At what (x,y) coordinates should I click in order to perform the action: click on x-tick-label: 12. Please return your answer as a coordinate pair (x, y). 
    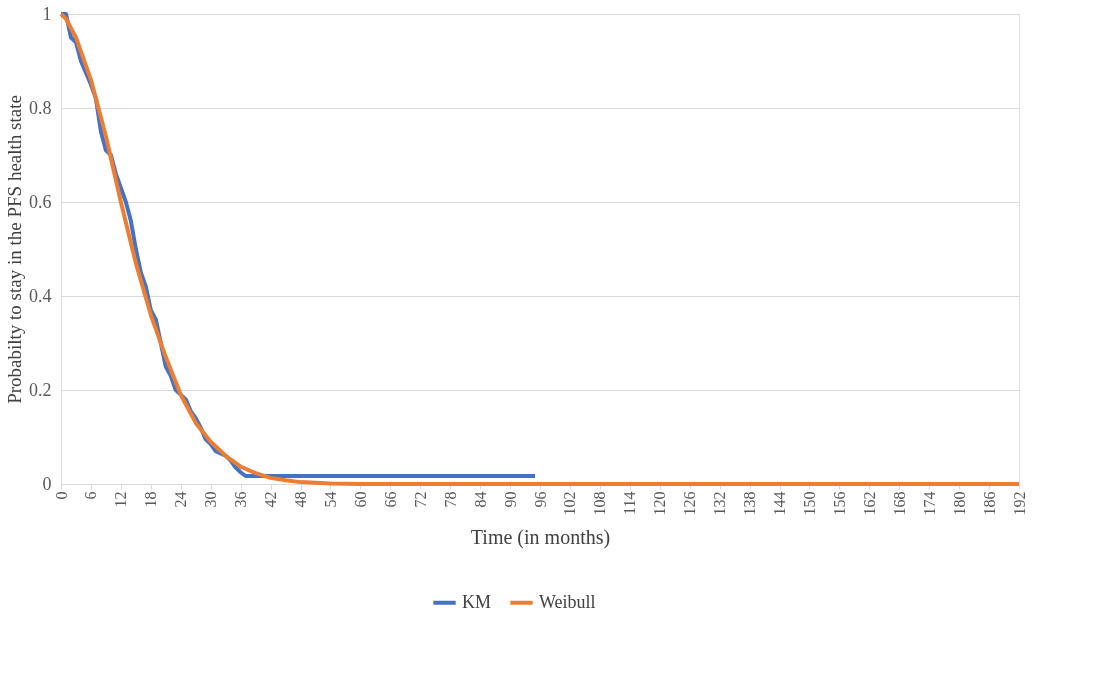
    Looking at the image, I should click on (121, 499).